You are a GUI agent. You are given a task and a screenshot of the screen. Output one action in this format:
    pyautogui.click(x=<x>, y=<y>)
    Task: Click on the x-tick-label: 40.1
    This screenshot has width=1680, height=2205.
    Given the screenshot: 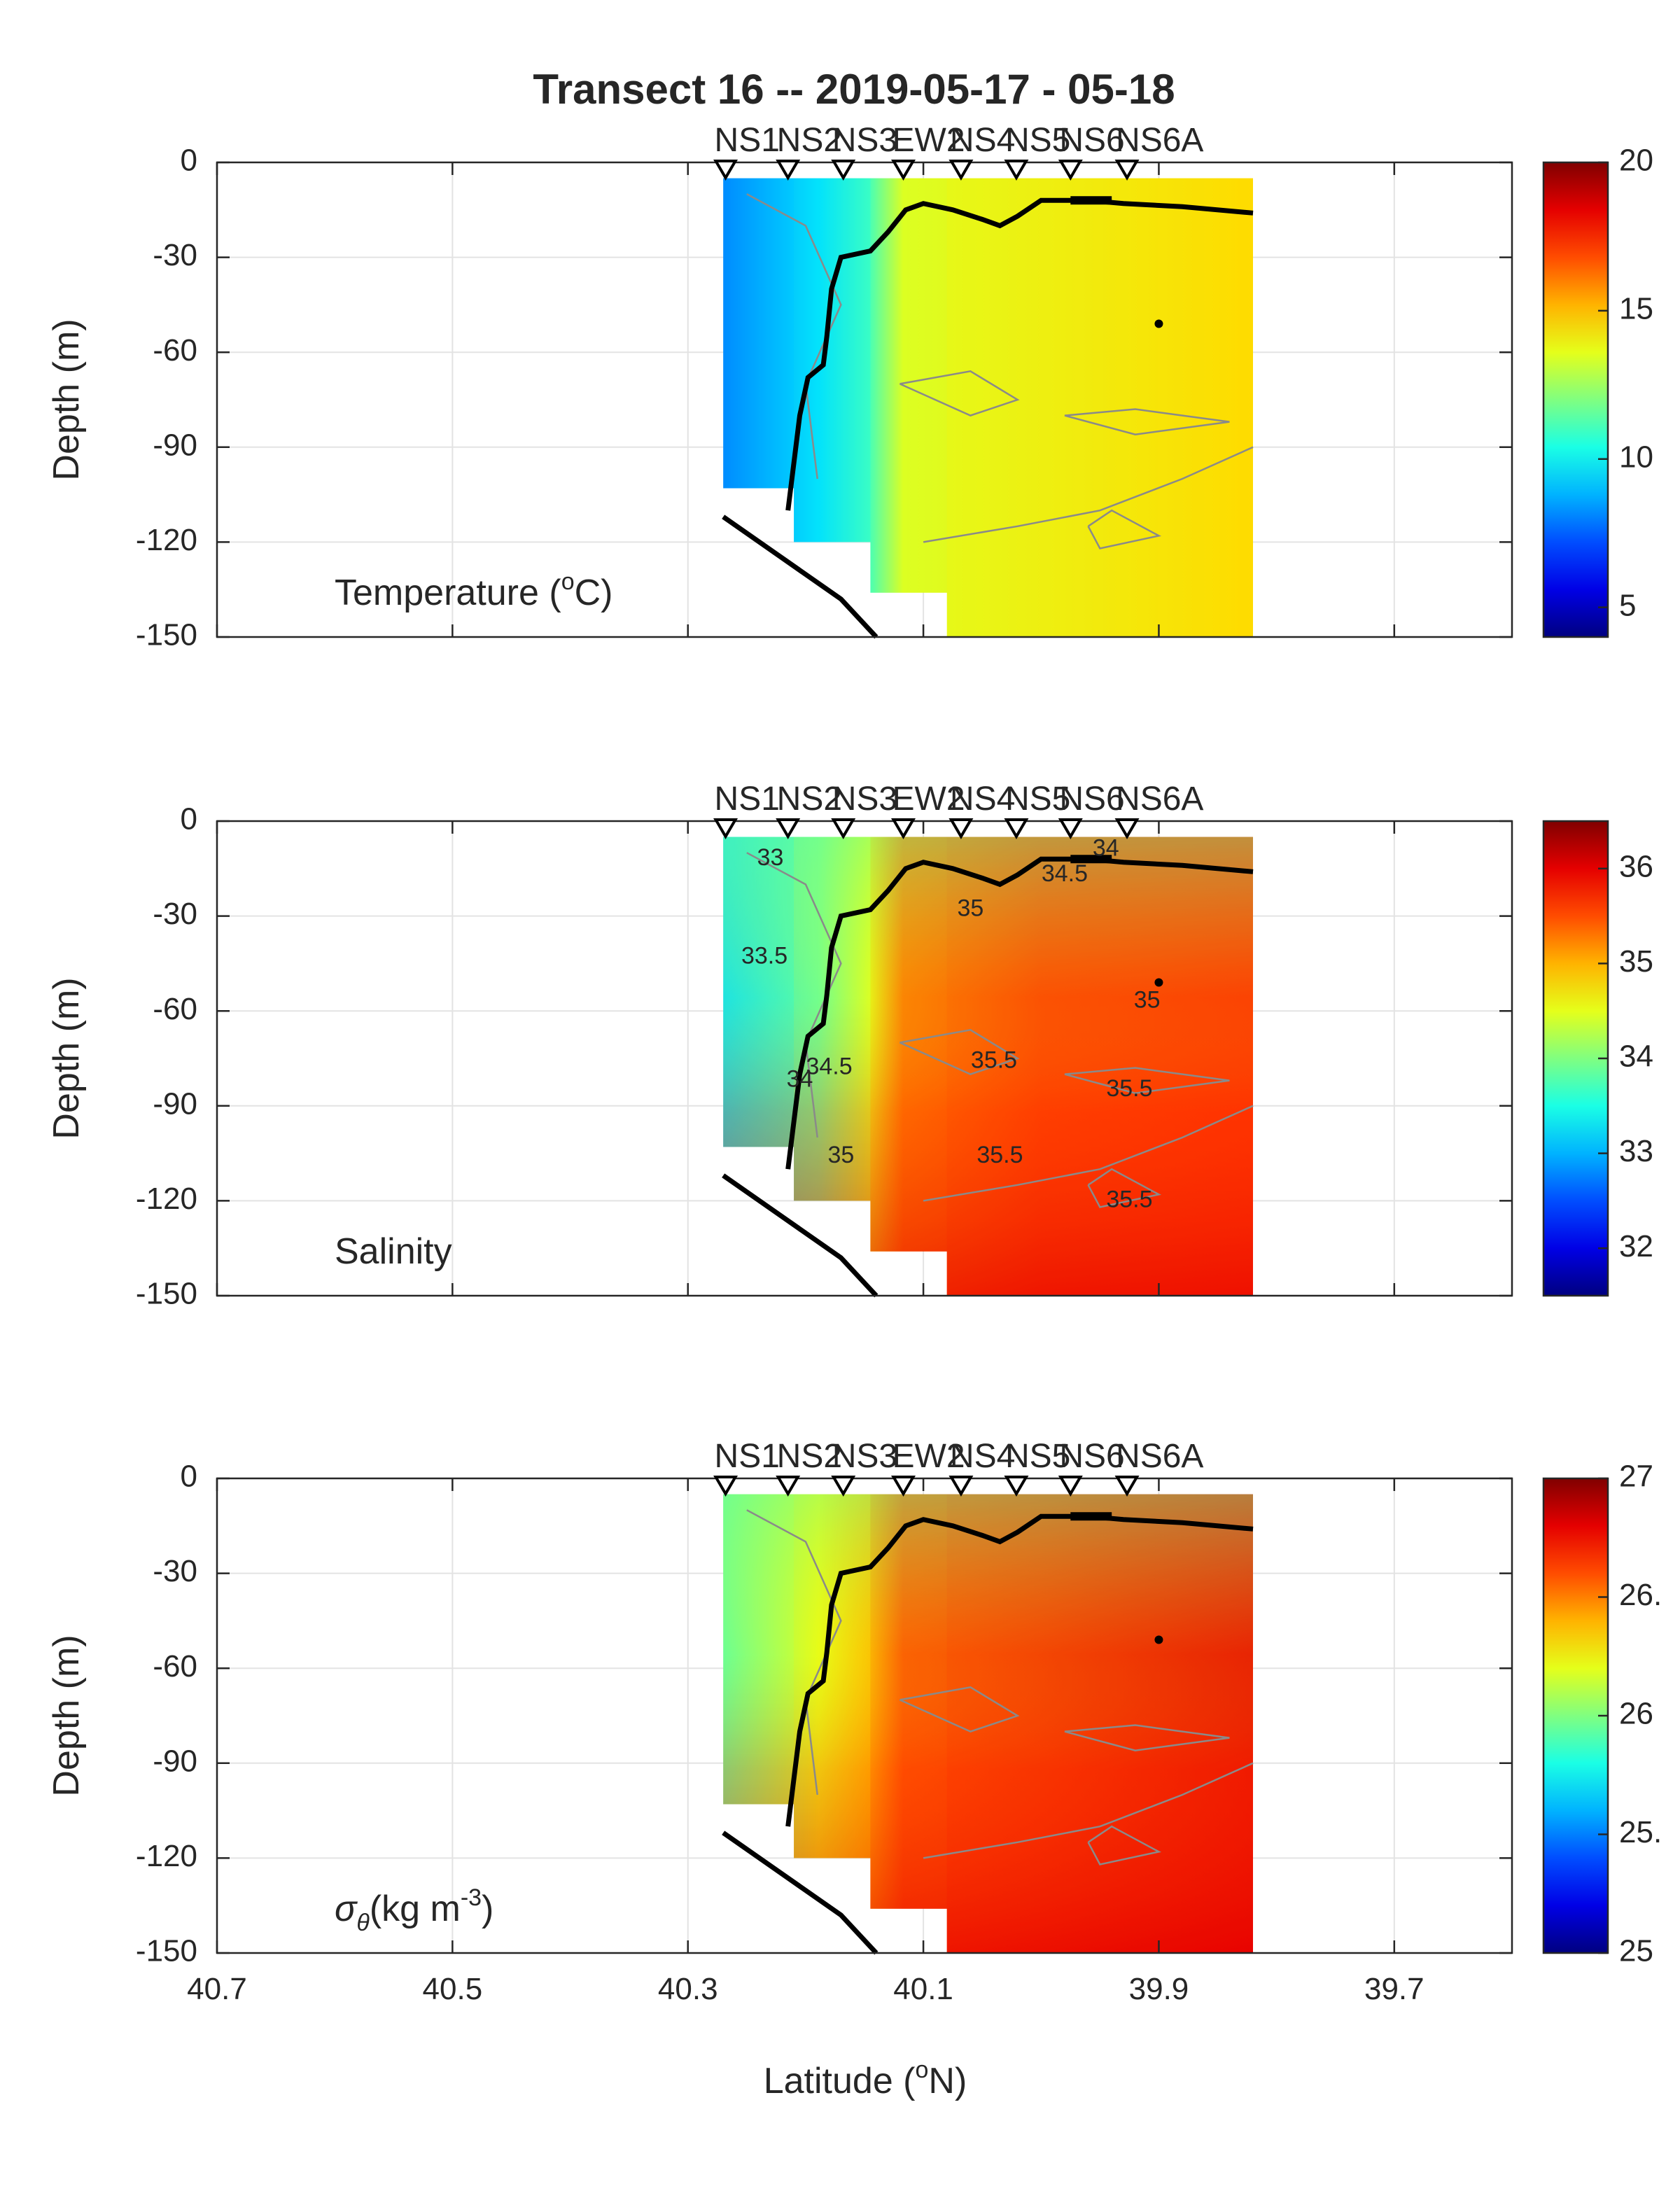 What is the action you would take?
    pyautogui.click(x=923, y=1989)
    